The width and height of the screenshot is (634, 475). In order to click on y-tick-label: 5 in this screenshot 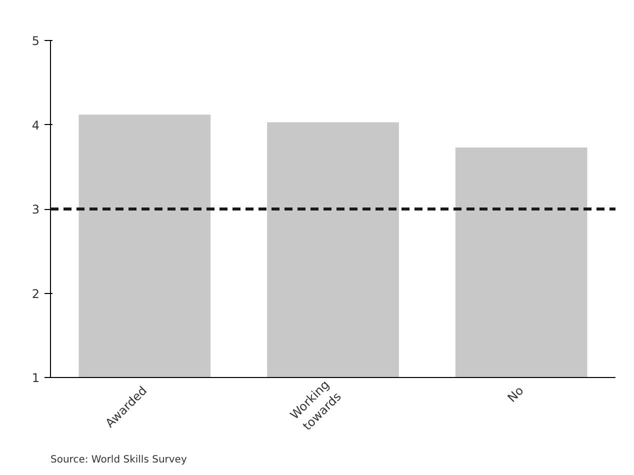, I will do `click(36, 41)`.